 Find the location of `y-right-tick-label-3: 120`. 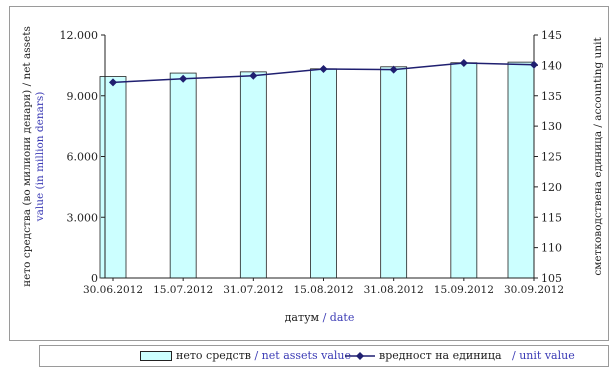

y-right-tick-label-3: 120 is located at coordinates (551, 187).